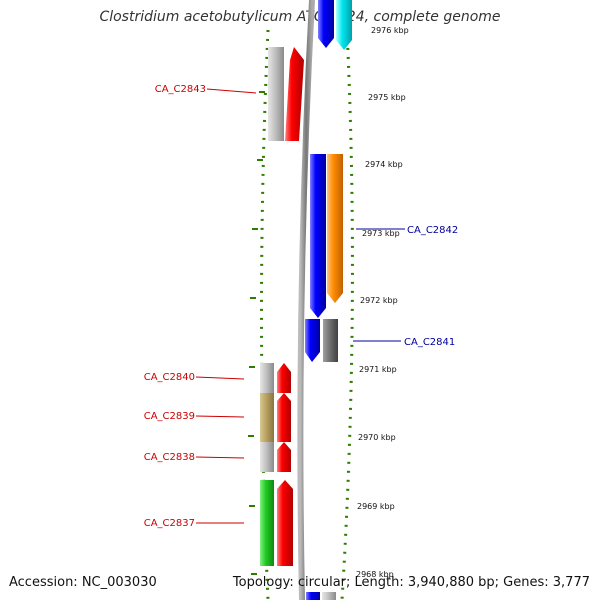  What do you see at coordinates (267, 378) in the screenshot?
I see `gene-CA_C2840-a` at bounding box center [267, 378].